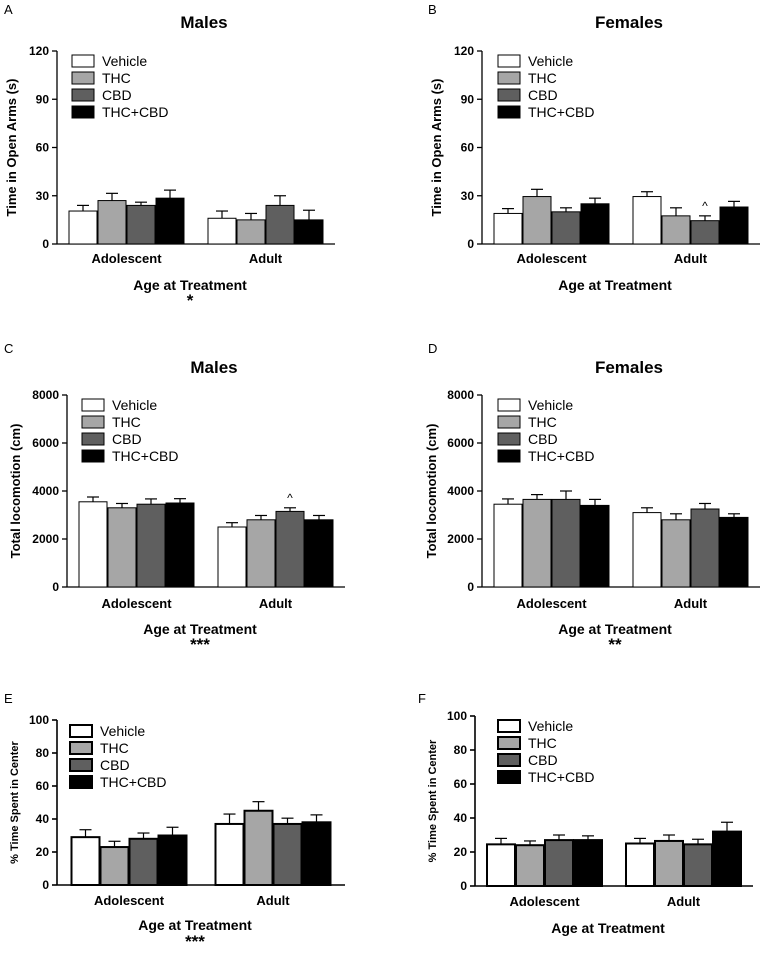  Describe the element at coordinates (468, 99) in the screenshot. I see `y-tick-label: 90` at that location.